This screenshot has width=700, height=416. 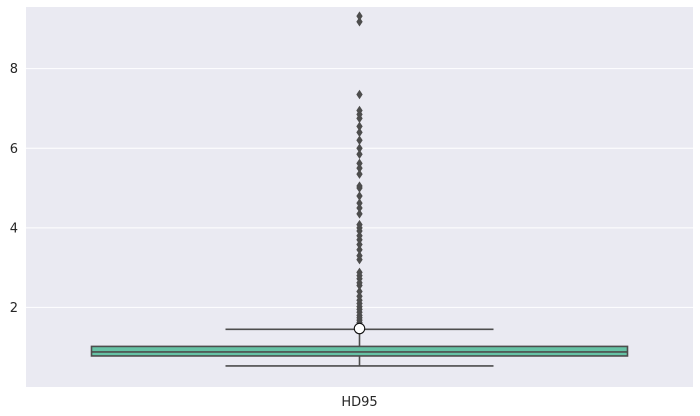 I want to click on y-tick-label: 4, so click(x=14, y=228).